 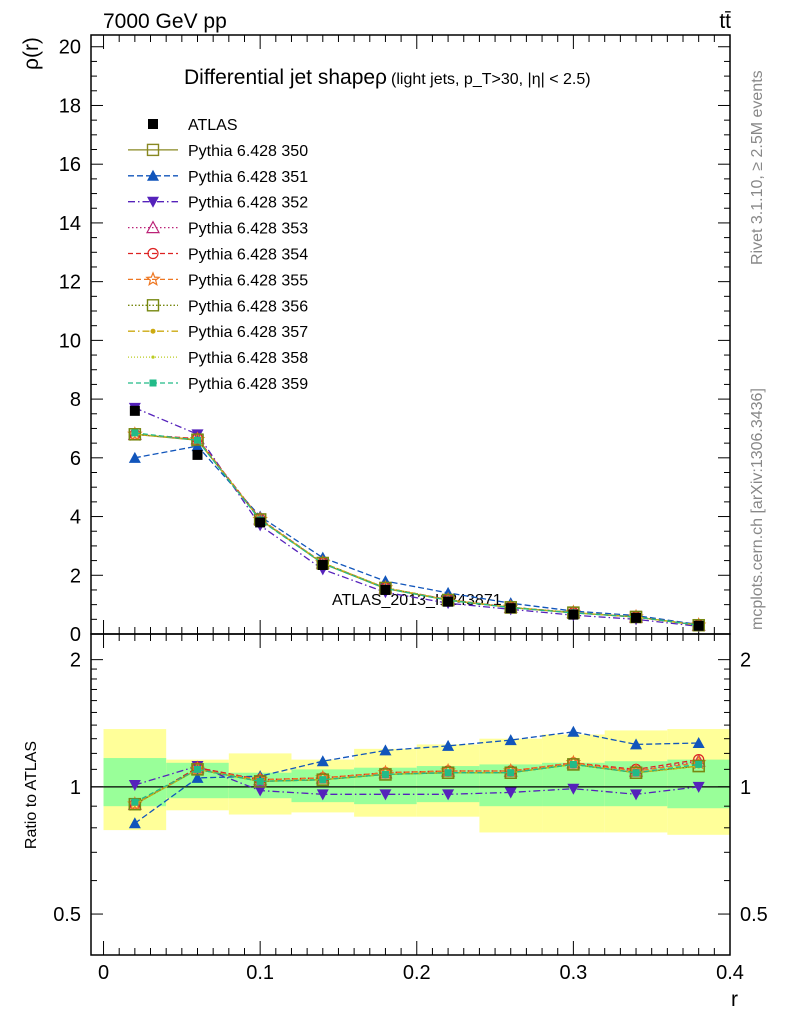 I want to click on ratio-y-tick-label: 0.5, so click(x=67, y=915).